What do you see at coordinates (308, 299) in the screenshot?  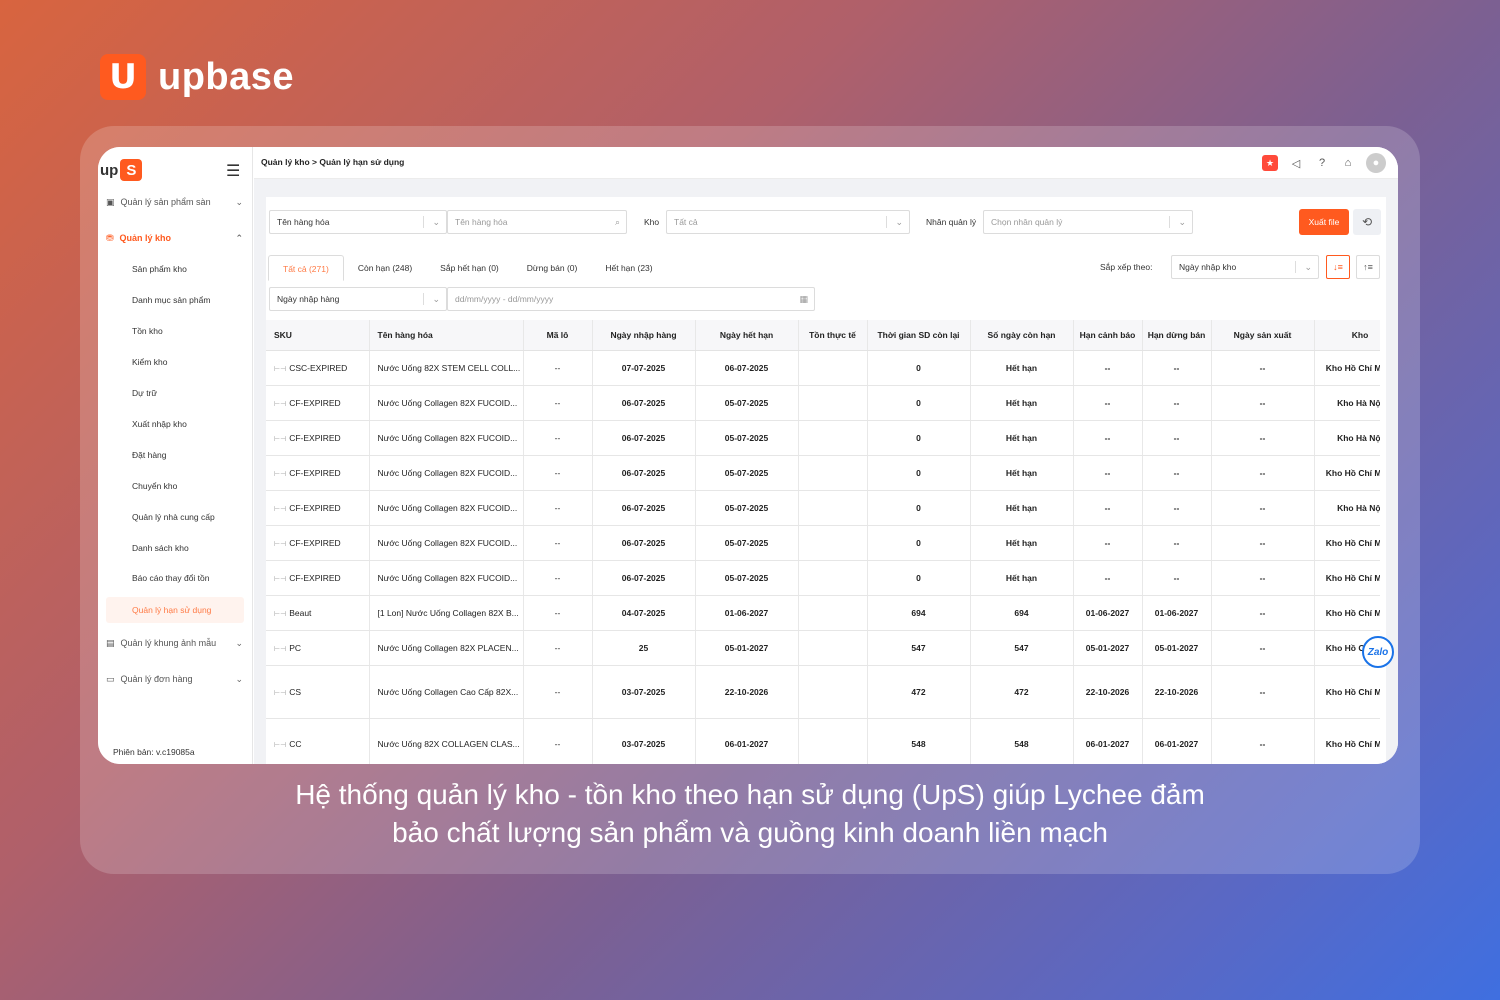 I see `date-type-value: Ngày nhập hàng` at bounding box center [308, 299].